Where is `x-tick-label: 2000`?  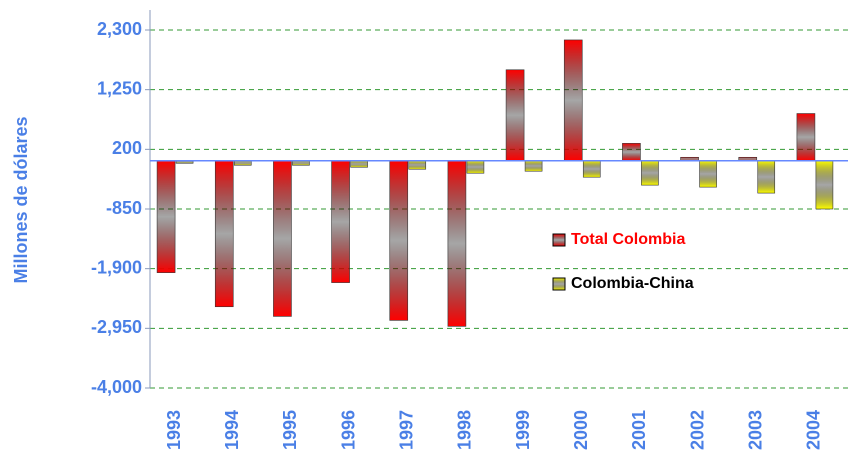
x-tick-label: 2000 is located at coordinates (581, 430).